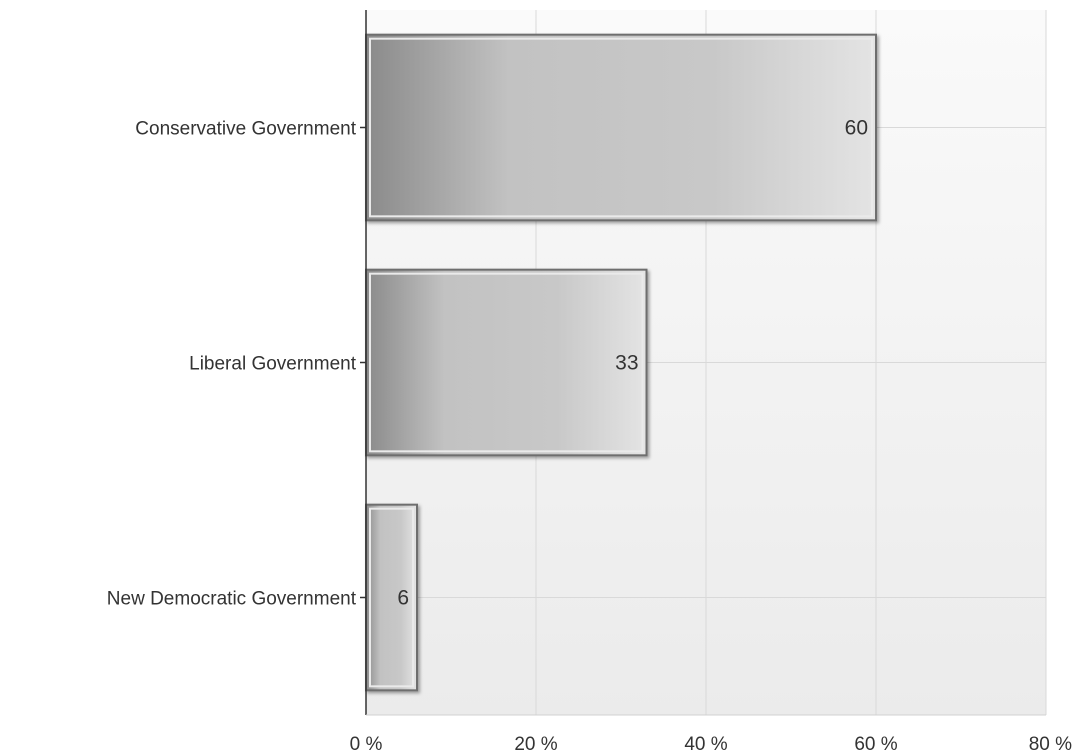  I want to click on category-label: Liberal Government, so click(273, 364).